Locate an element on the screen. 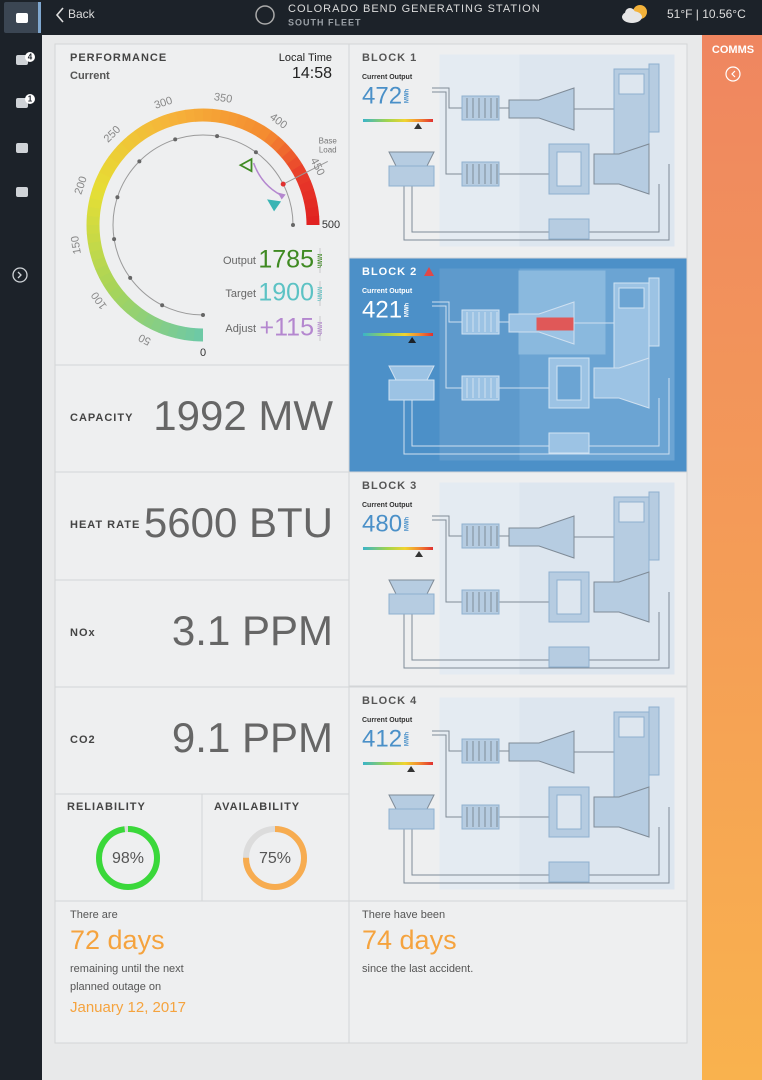  block-title: BLOCK 1 is located at coordinates (389, 58).